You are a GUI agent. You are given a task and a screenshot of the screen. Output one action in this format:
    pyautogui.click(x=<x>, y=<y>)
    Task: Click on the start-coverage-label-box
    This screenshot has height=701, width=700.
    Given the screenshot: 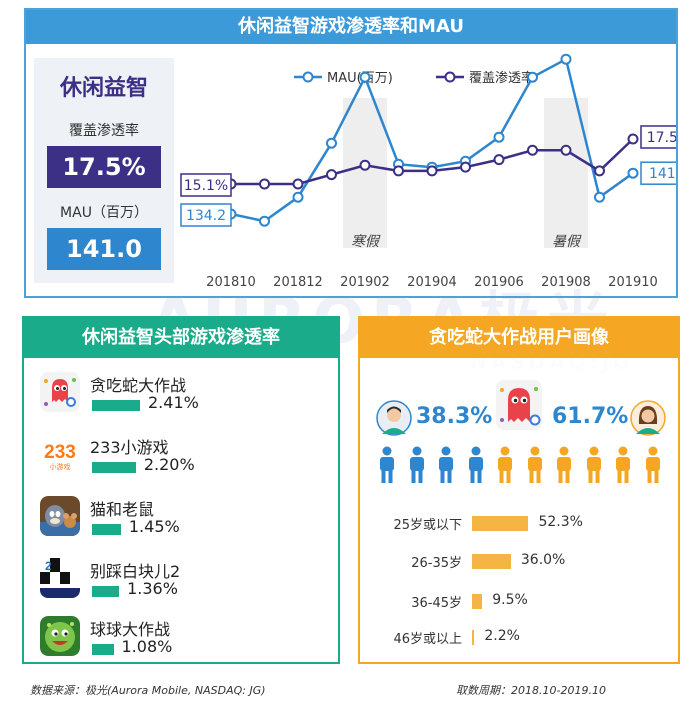 What is the action you would take?
    pyautogui.click(x=206, y=185)
    